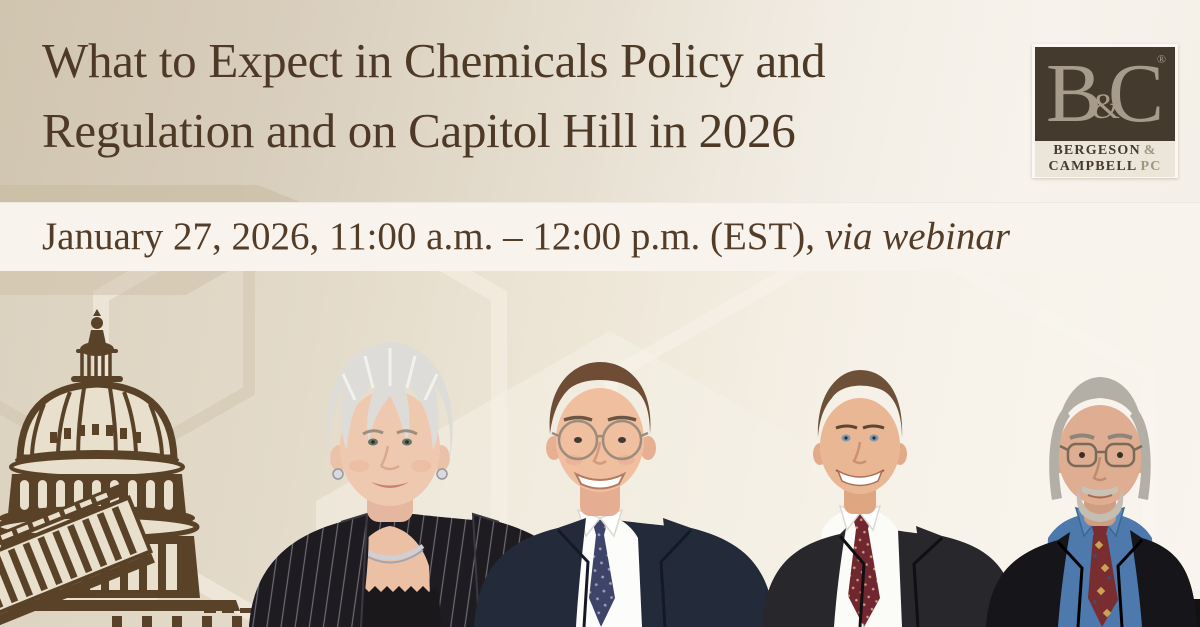 The image size is (1200, 627). What do you see at coordinates (114, 283) in the screenshot?
I see `decor-chevron-left` at bounding box center [114, 283].